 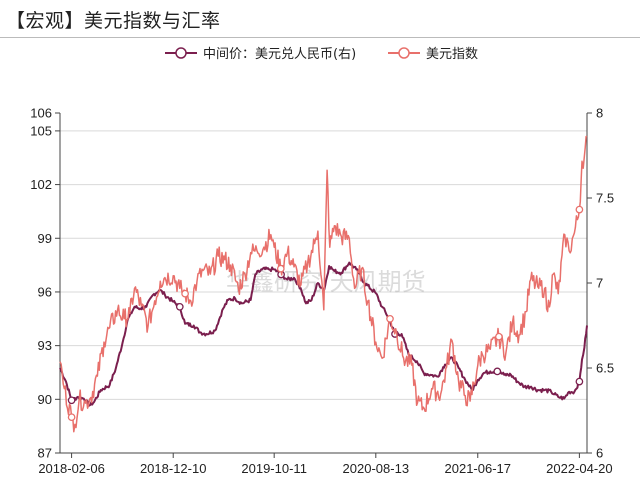 I want to click on y-right-tick-label: 7, so click(x=599, y=283).